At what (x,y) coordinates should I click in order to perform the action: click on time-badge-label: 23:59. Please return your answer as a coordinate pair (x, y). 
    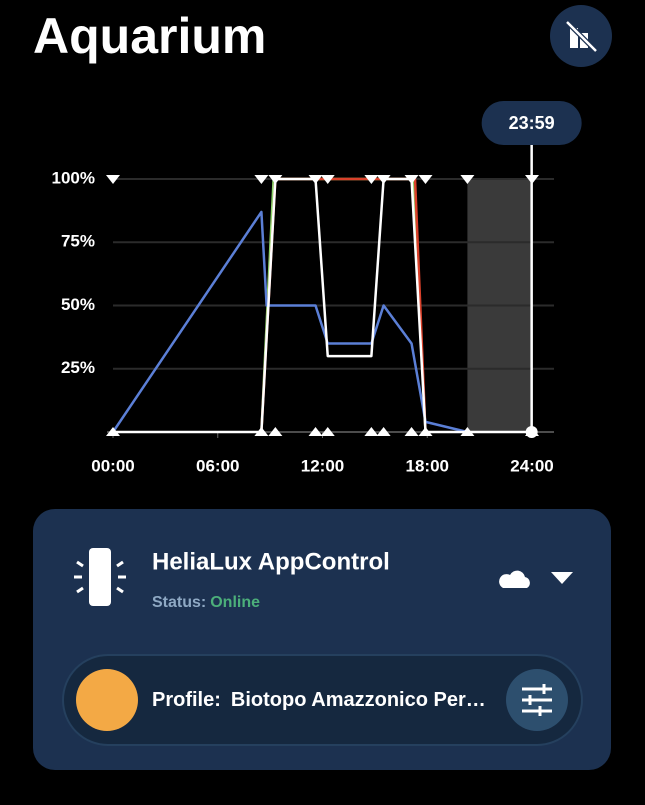
    Looking at the image, I should click on (532, 123).